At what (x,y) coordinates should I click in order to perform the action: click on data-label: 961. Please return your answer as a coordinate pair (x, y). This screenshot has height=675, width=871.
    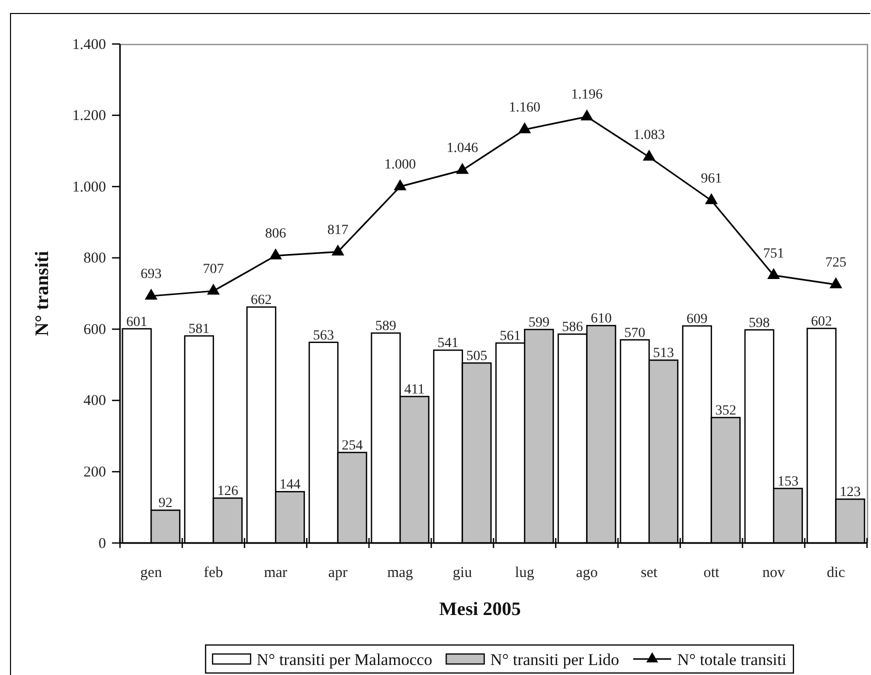
    Looking at the image, I should click on (711, 178).